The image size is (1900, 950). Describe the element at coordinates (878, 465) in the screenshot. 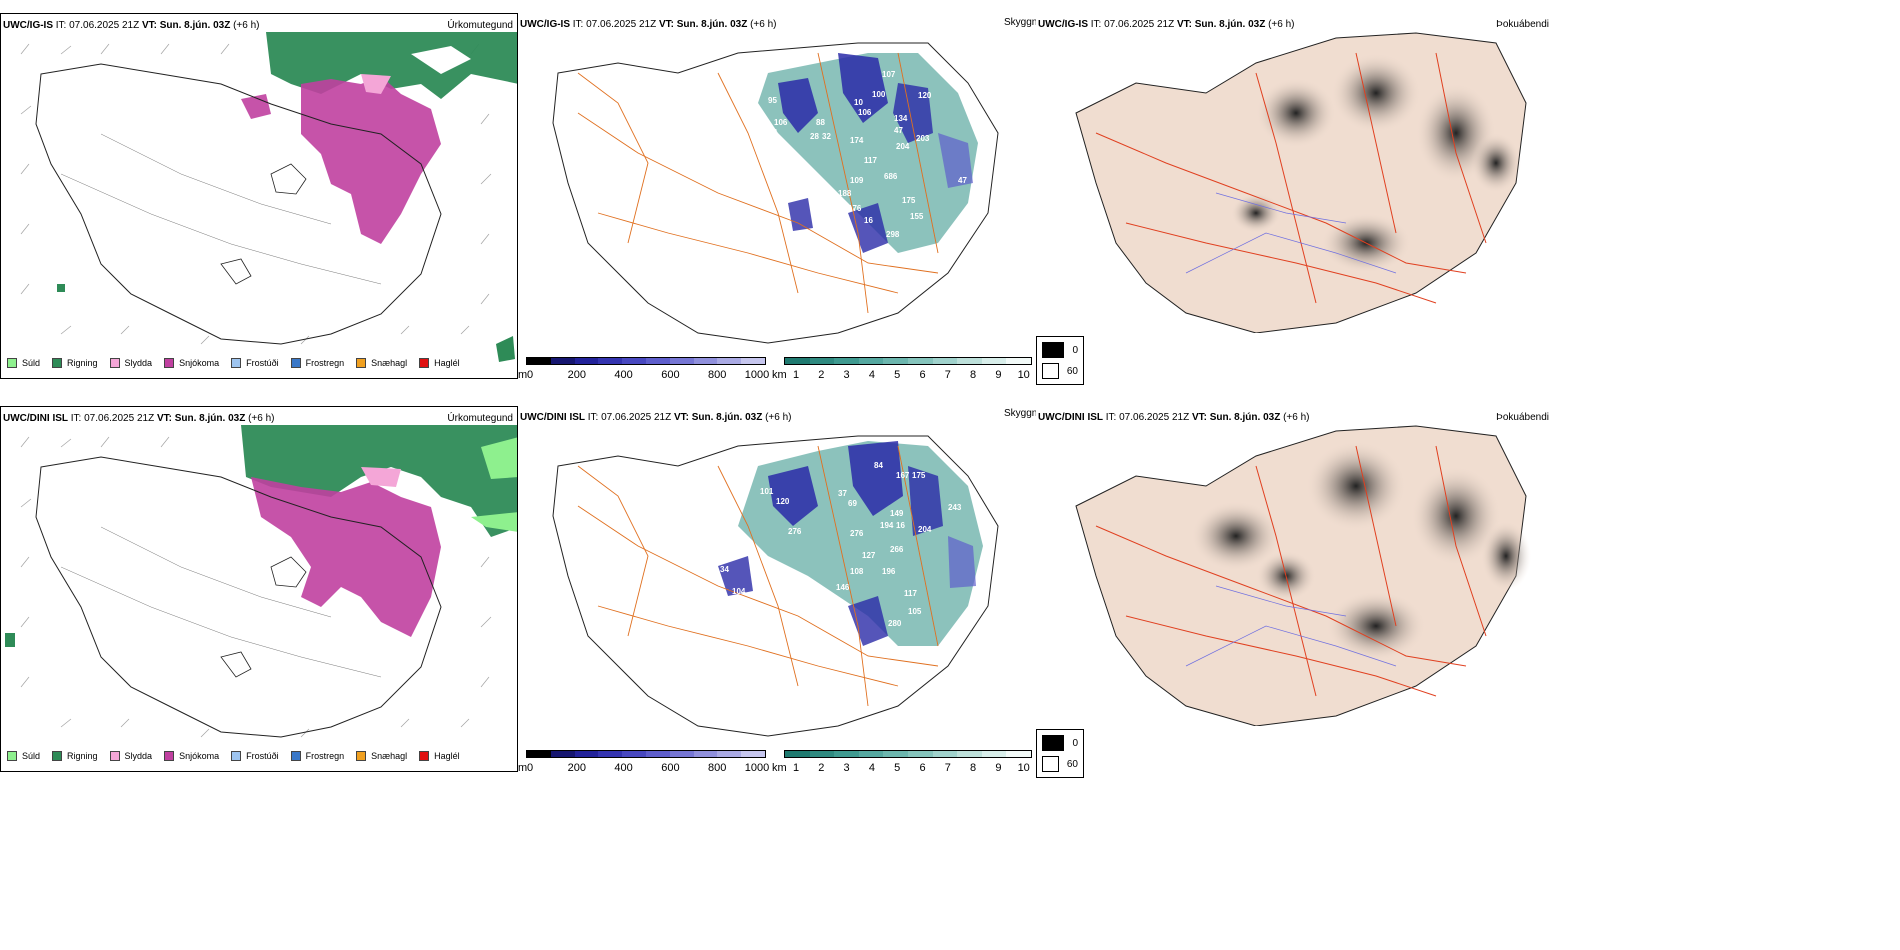

I see `svg-text: 84` at that location.